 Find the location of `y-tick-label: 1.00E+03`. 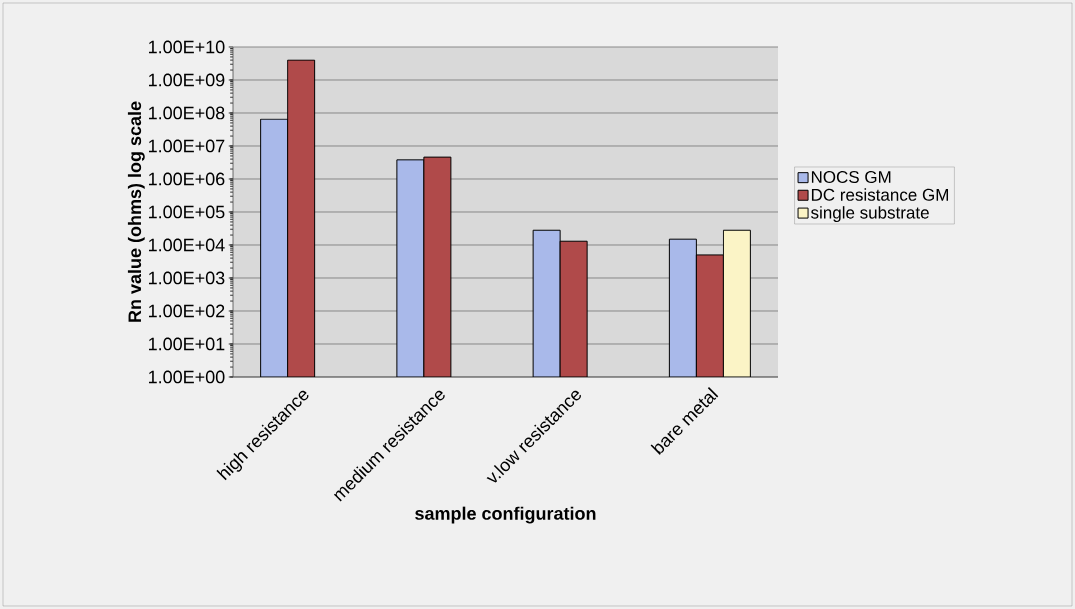

y-tick-label: 1.00E+03 is located at coordinates (187, 278).